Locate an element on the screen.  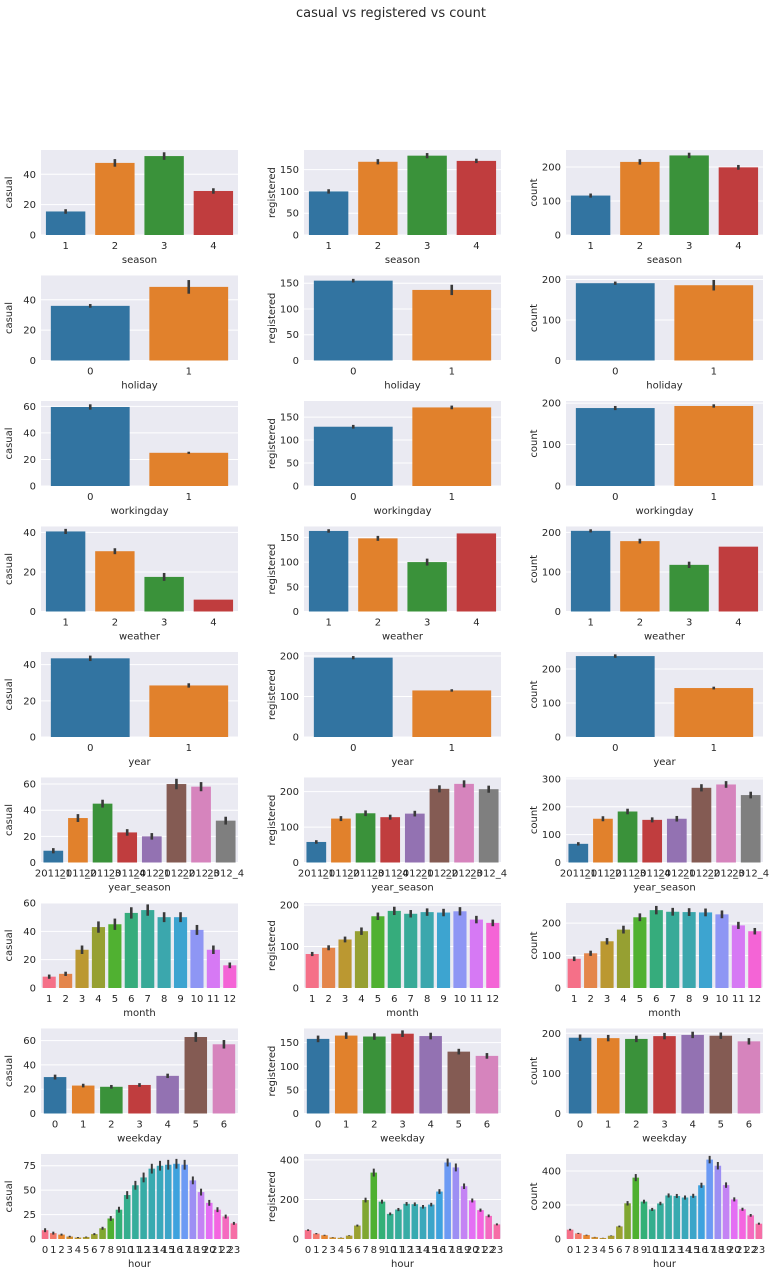
x-tick-label: 0 is located at coordinates (353, 748).